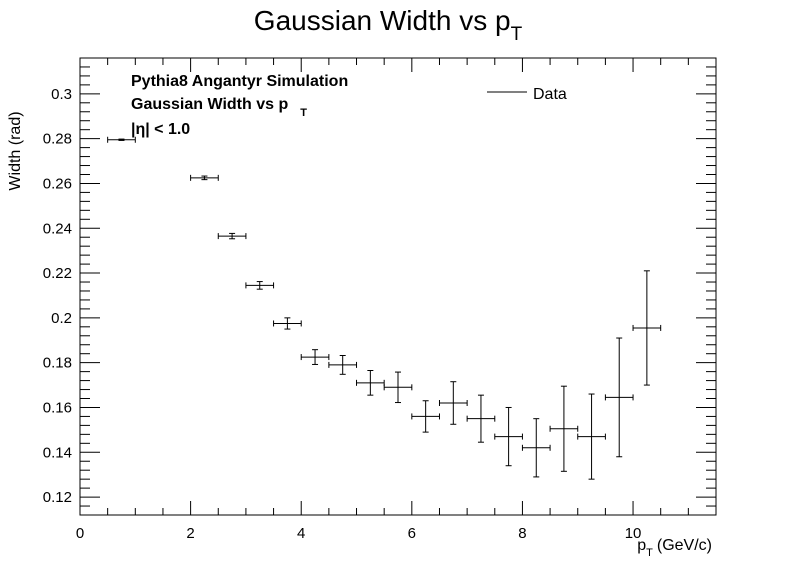 The height and width of the screenshot is (572, 796). What do you see at coordinates (61, 318) in the screenshot?
I see `y-tick-label: 0.2` at bounding box center [61, 318].